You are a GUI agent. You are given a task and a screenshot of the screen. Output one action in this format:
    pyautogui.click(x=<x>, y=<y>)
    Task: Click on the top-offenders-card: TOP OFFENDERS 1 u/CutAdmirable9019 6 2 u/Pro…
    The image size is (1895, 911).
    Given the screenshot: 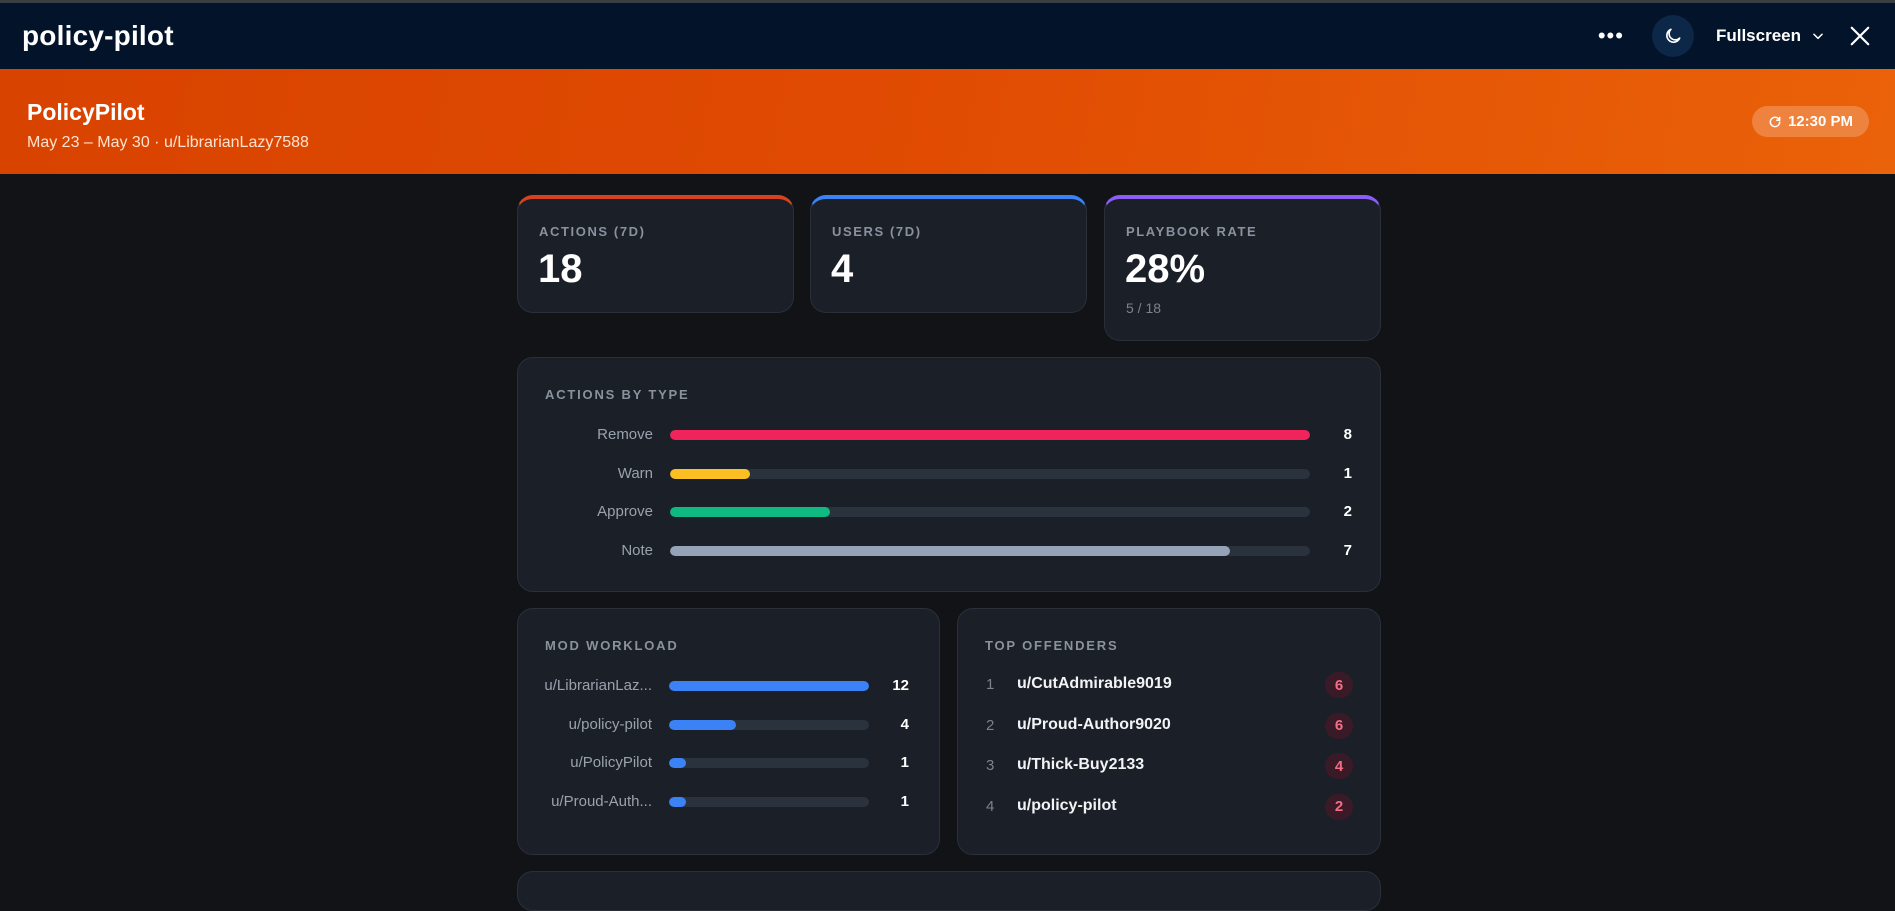 What is the action you would take?
    pyautogui.click(x=1169, y=731)
    